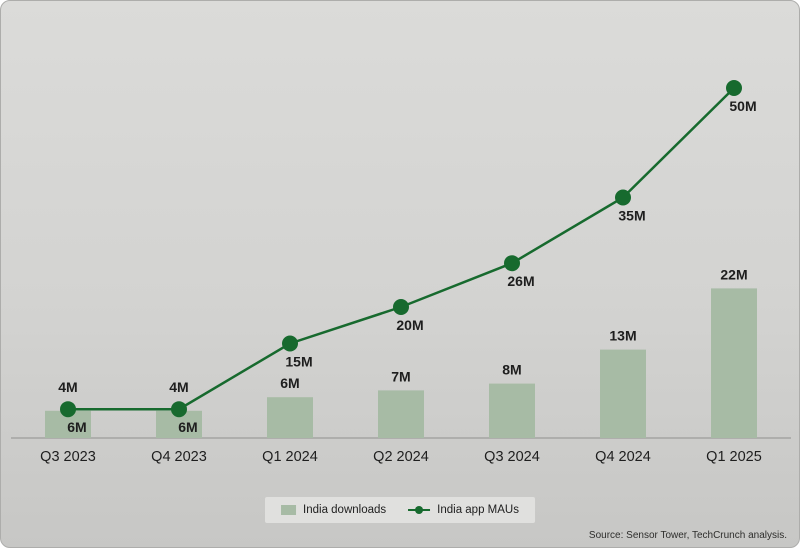 This screenshot has height=548, width=800. I want to click on bar-value-label: 7M, so click(400, 376).